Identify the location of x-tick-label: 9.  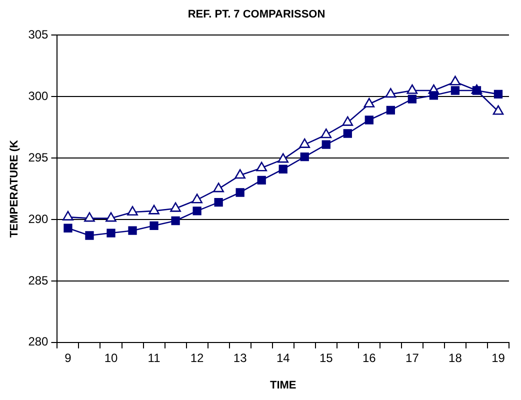
(68, 357).